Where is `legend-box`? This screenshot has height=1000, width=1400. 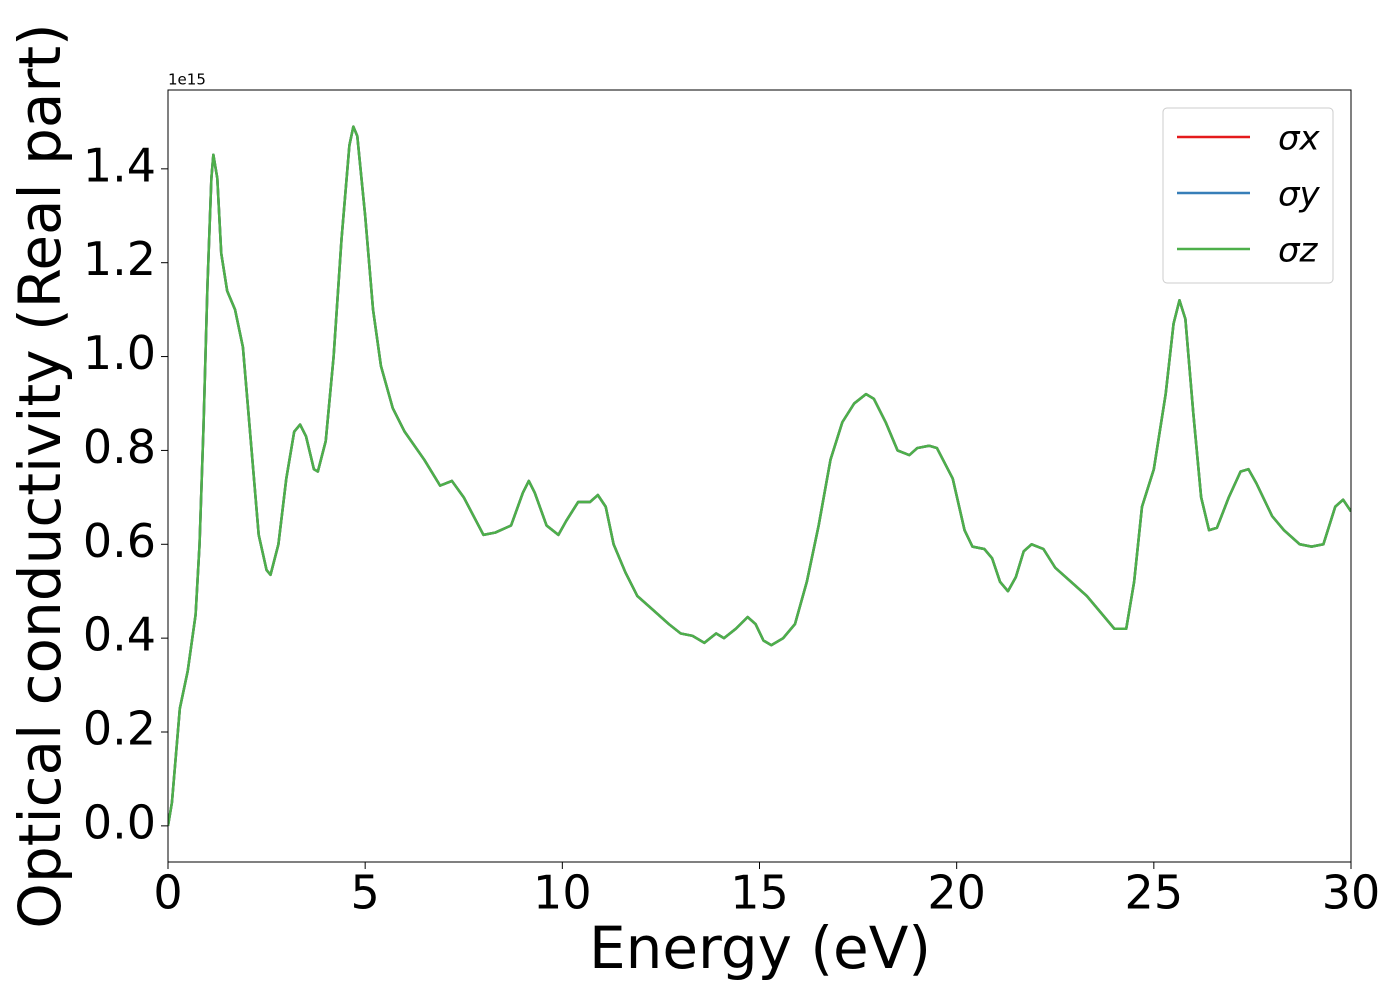 legend-box is located at coordinates (1248, 195).